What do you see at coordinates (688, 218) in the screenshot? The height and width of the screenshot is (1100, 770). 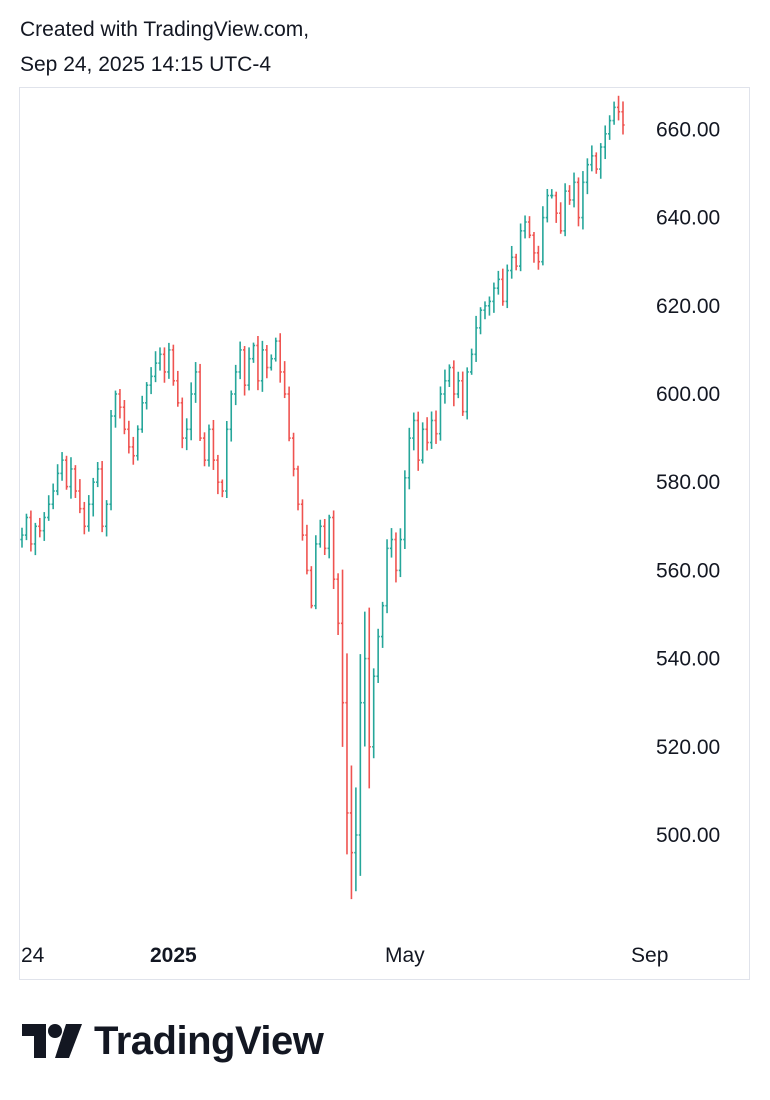 I see `y-tick-label: 640.00` at bounding box center [688, 218].